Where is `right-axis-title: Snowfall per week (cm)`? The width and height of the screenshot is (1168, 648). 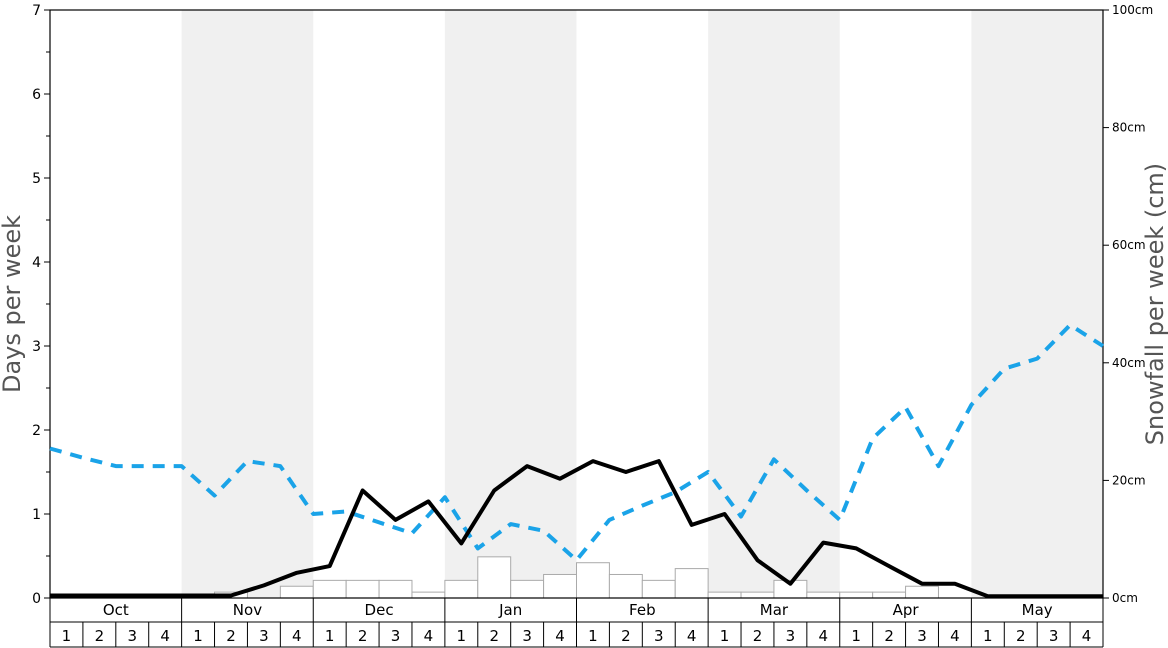
right-axis-title: Snowfall per week (cm) is located at coordinates (1154, 304).